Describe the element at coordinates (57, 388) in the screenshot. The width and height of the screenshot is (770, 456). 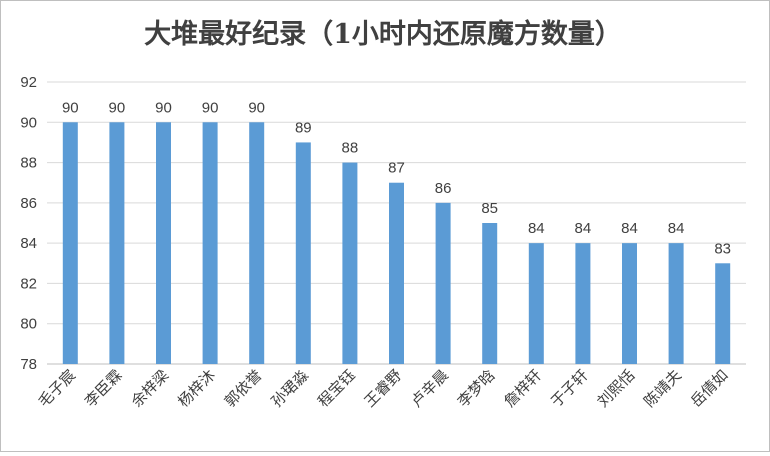
I see `x-tick-label: 毛子宸` at that location.